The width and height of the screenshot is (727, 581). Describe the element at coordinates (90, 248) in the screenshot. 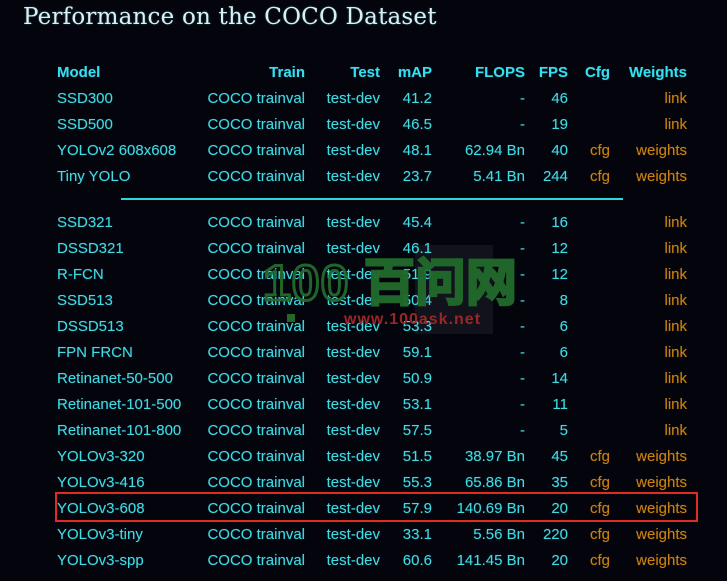

I see `cell-model: DSSD321` at that location.